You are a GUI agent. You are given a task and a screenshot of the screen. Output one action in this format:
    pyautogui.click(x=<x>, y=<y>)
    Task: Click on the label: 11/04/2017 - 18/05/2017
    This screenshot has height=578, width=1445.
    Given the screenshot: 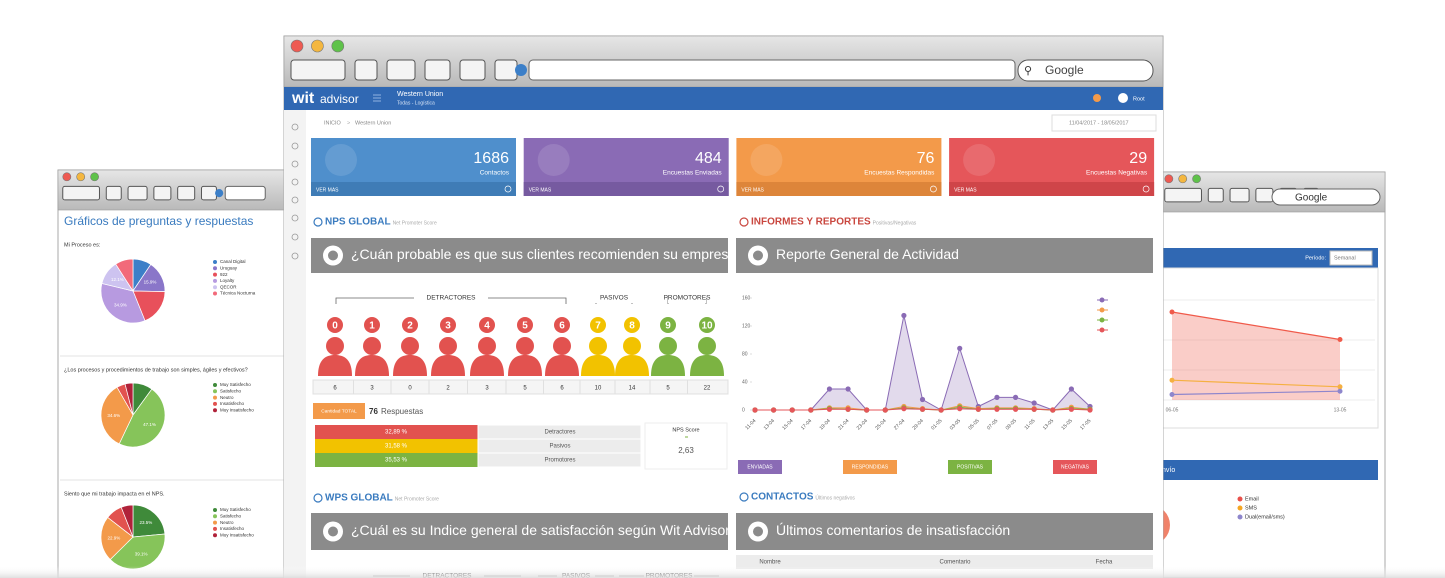 What is the action you would take?
    pyautogui.click(x=1099, y=123)
    